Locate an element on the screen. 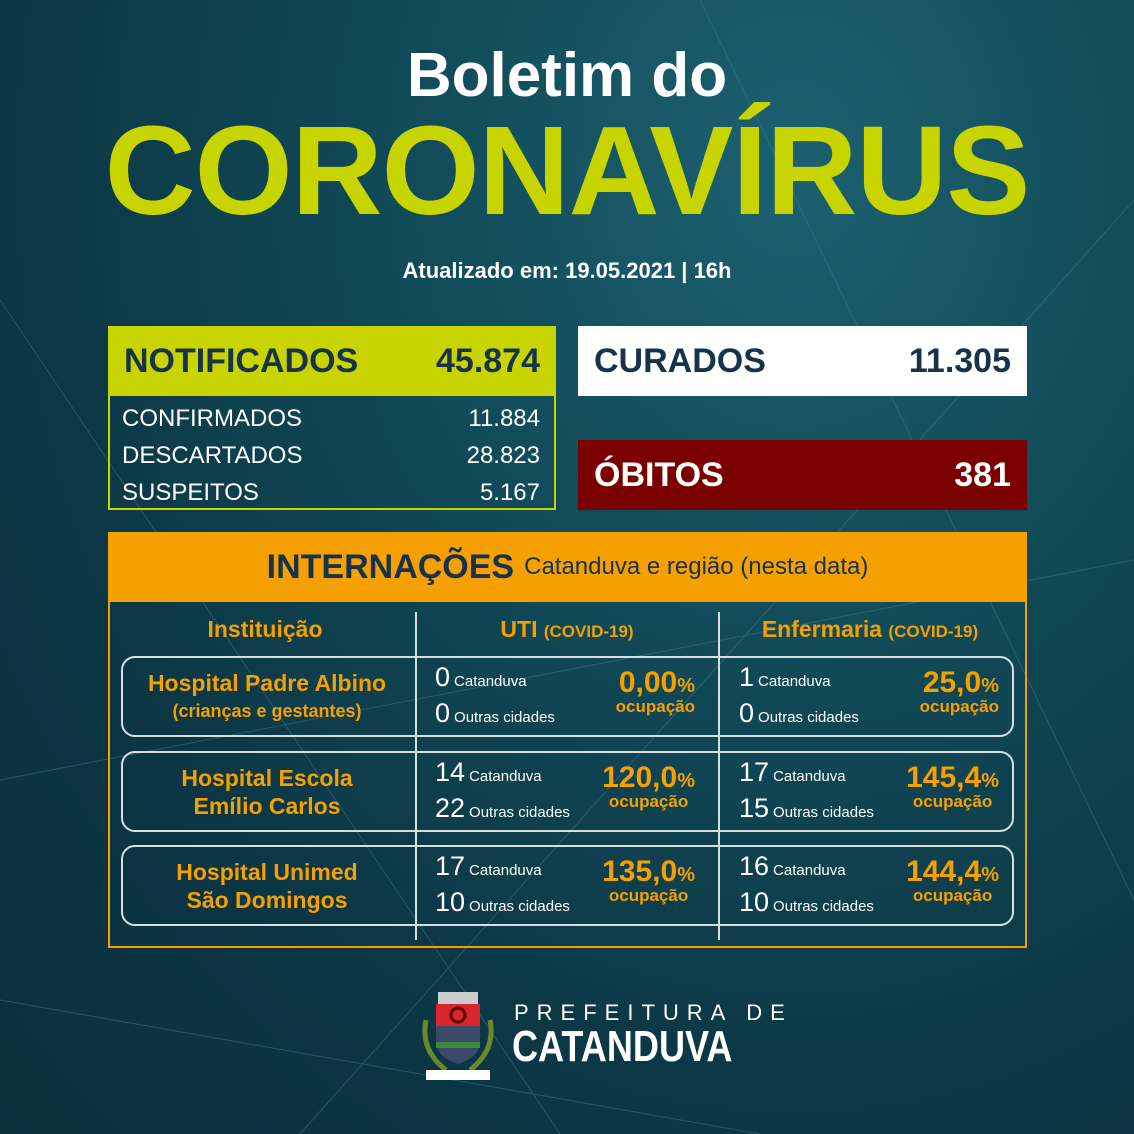 The height and width of the screenshot is (1134, 1134). outras-count: 22 Outras cidades is located at coordinates (502, 808).